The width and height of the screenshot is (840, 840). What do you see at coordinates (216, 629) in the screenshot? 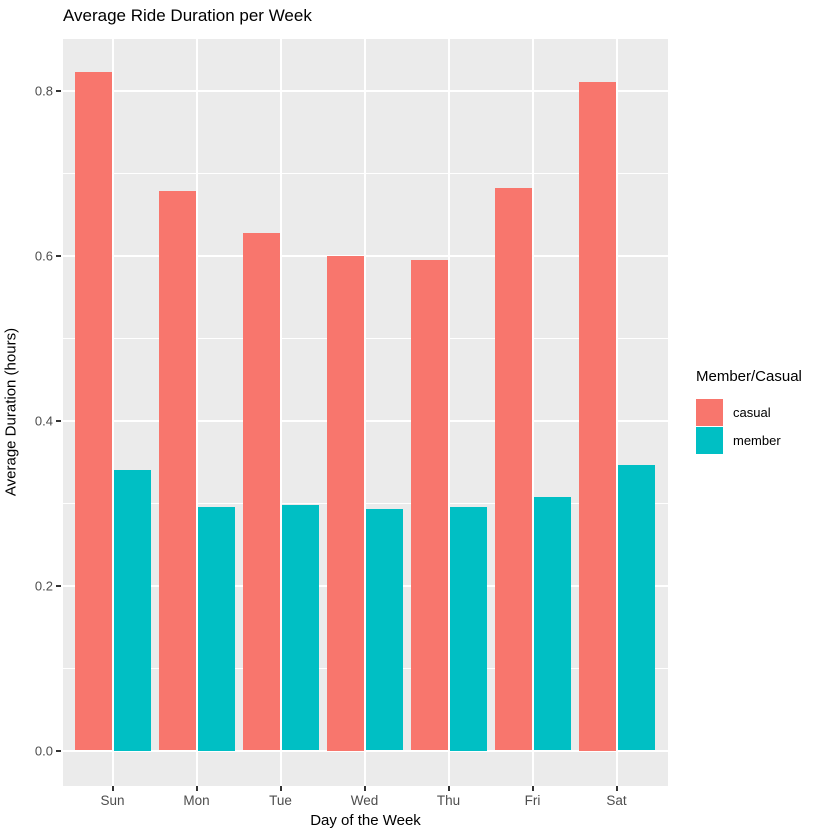
I see `bar-mon-member` at bounding box center [216, 629].